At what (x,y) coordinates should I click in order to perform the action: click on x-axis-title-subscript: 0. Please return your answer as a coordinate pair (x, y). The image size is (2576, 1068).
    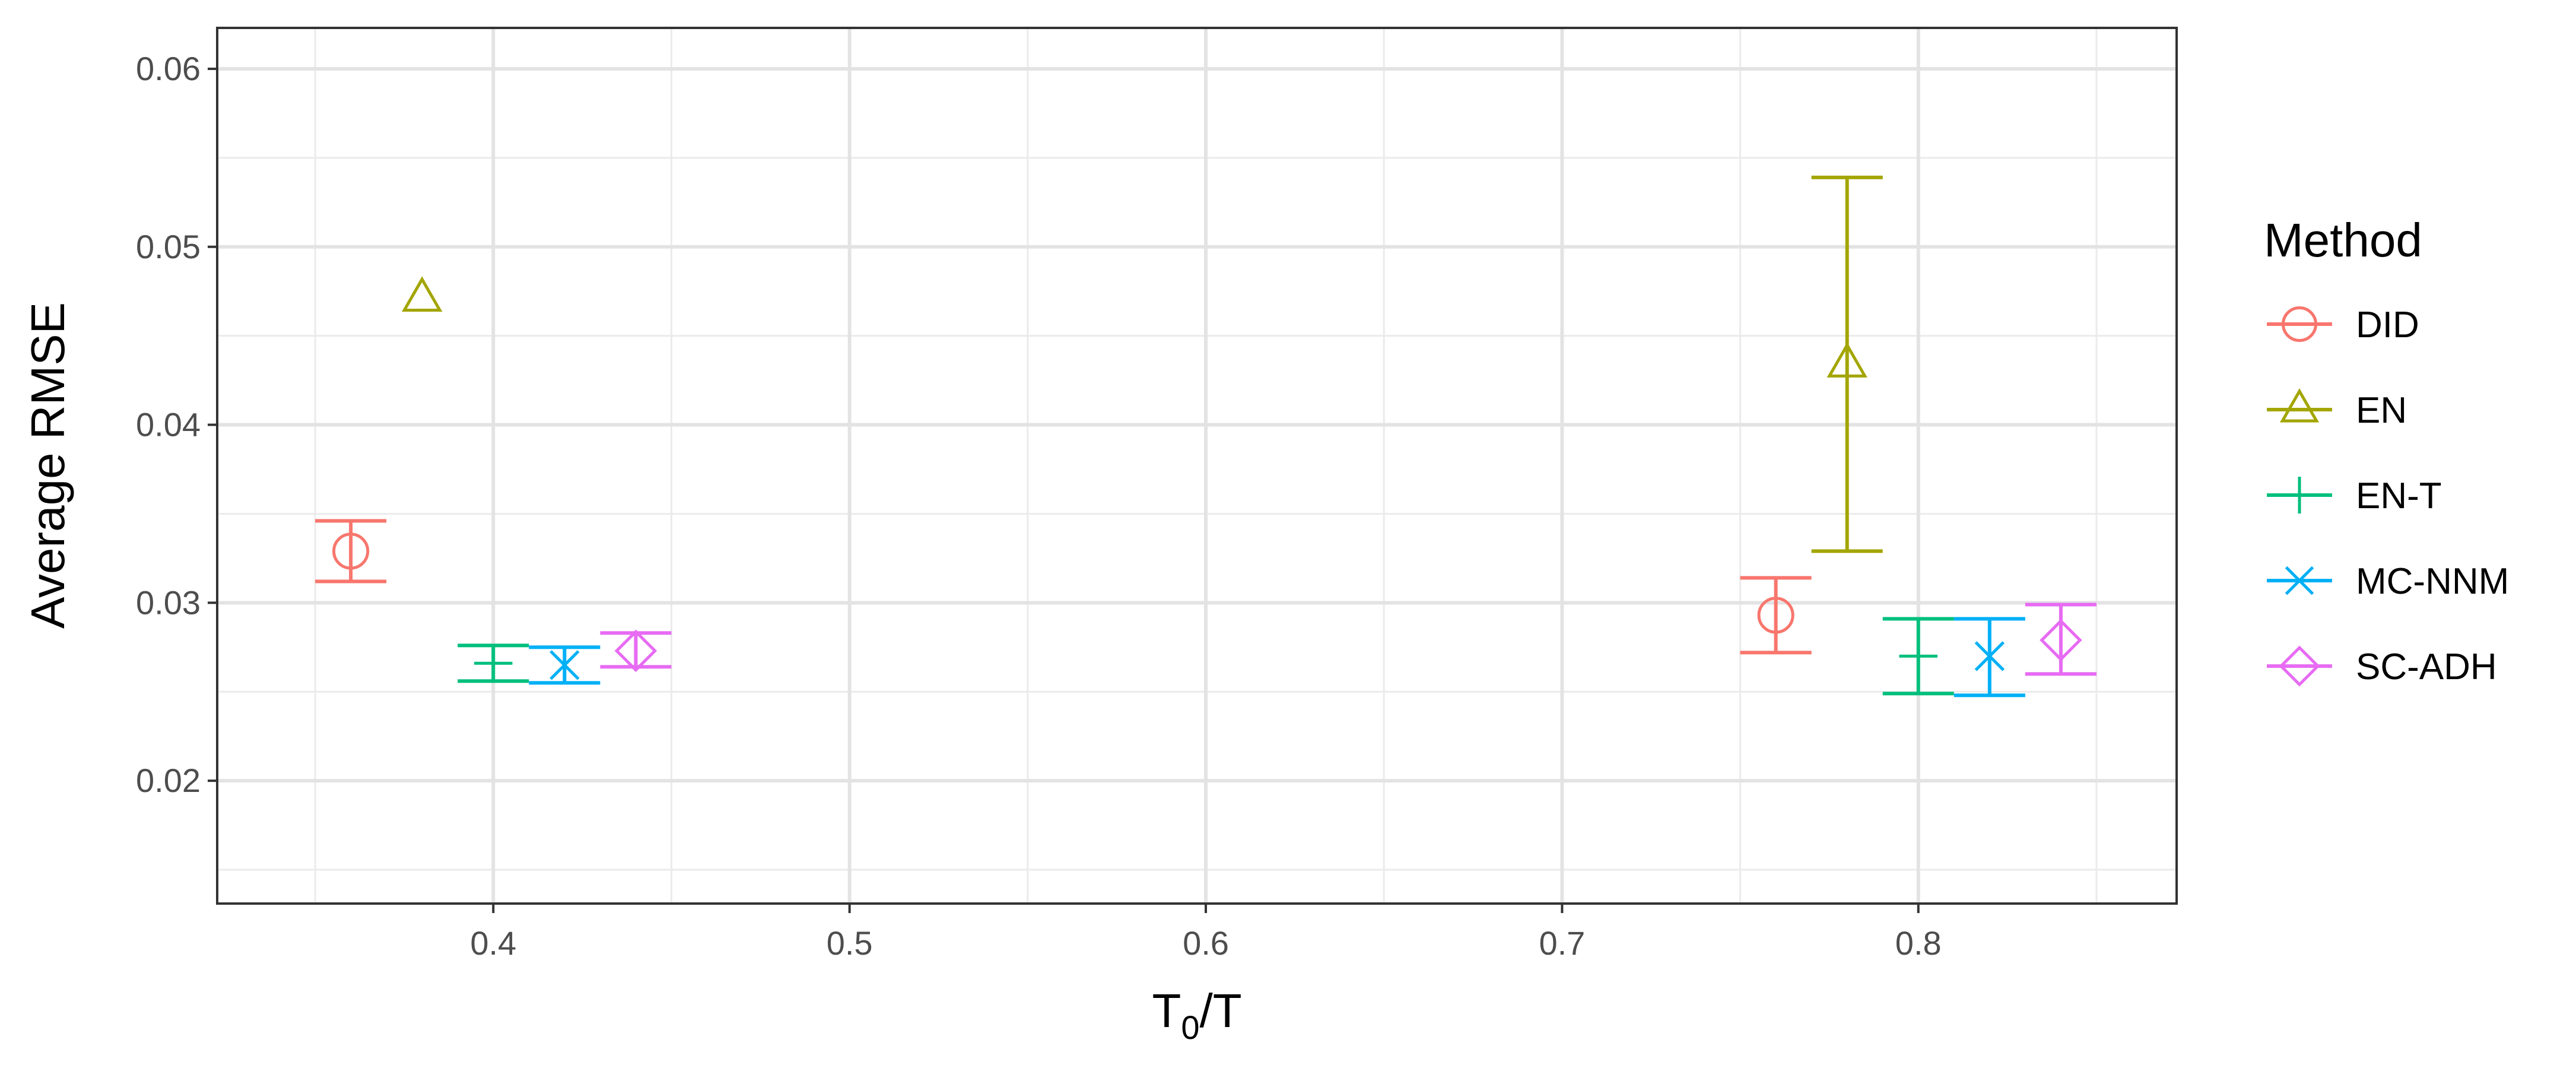
    Looking at the image, I should click on (1190, 1027).